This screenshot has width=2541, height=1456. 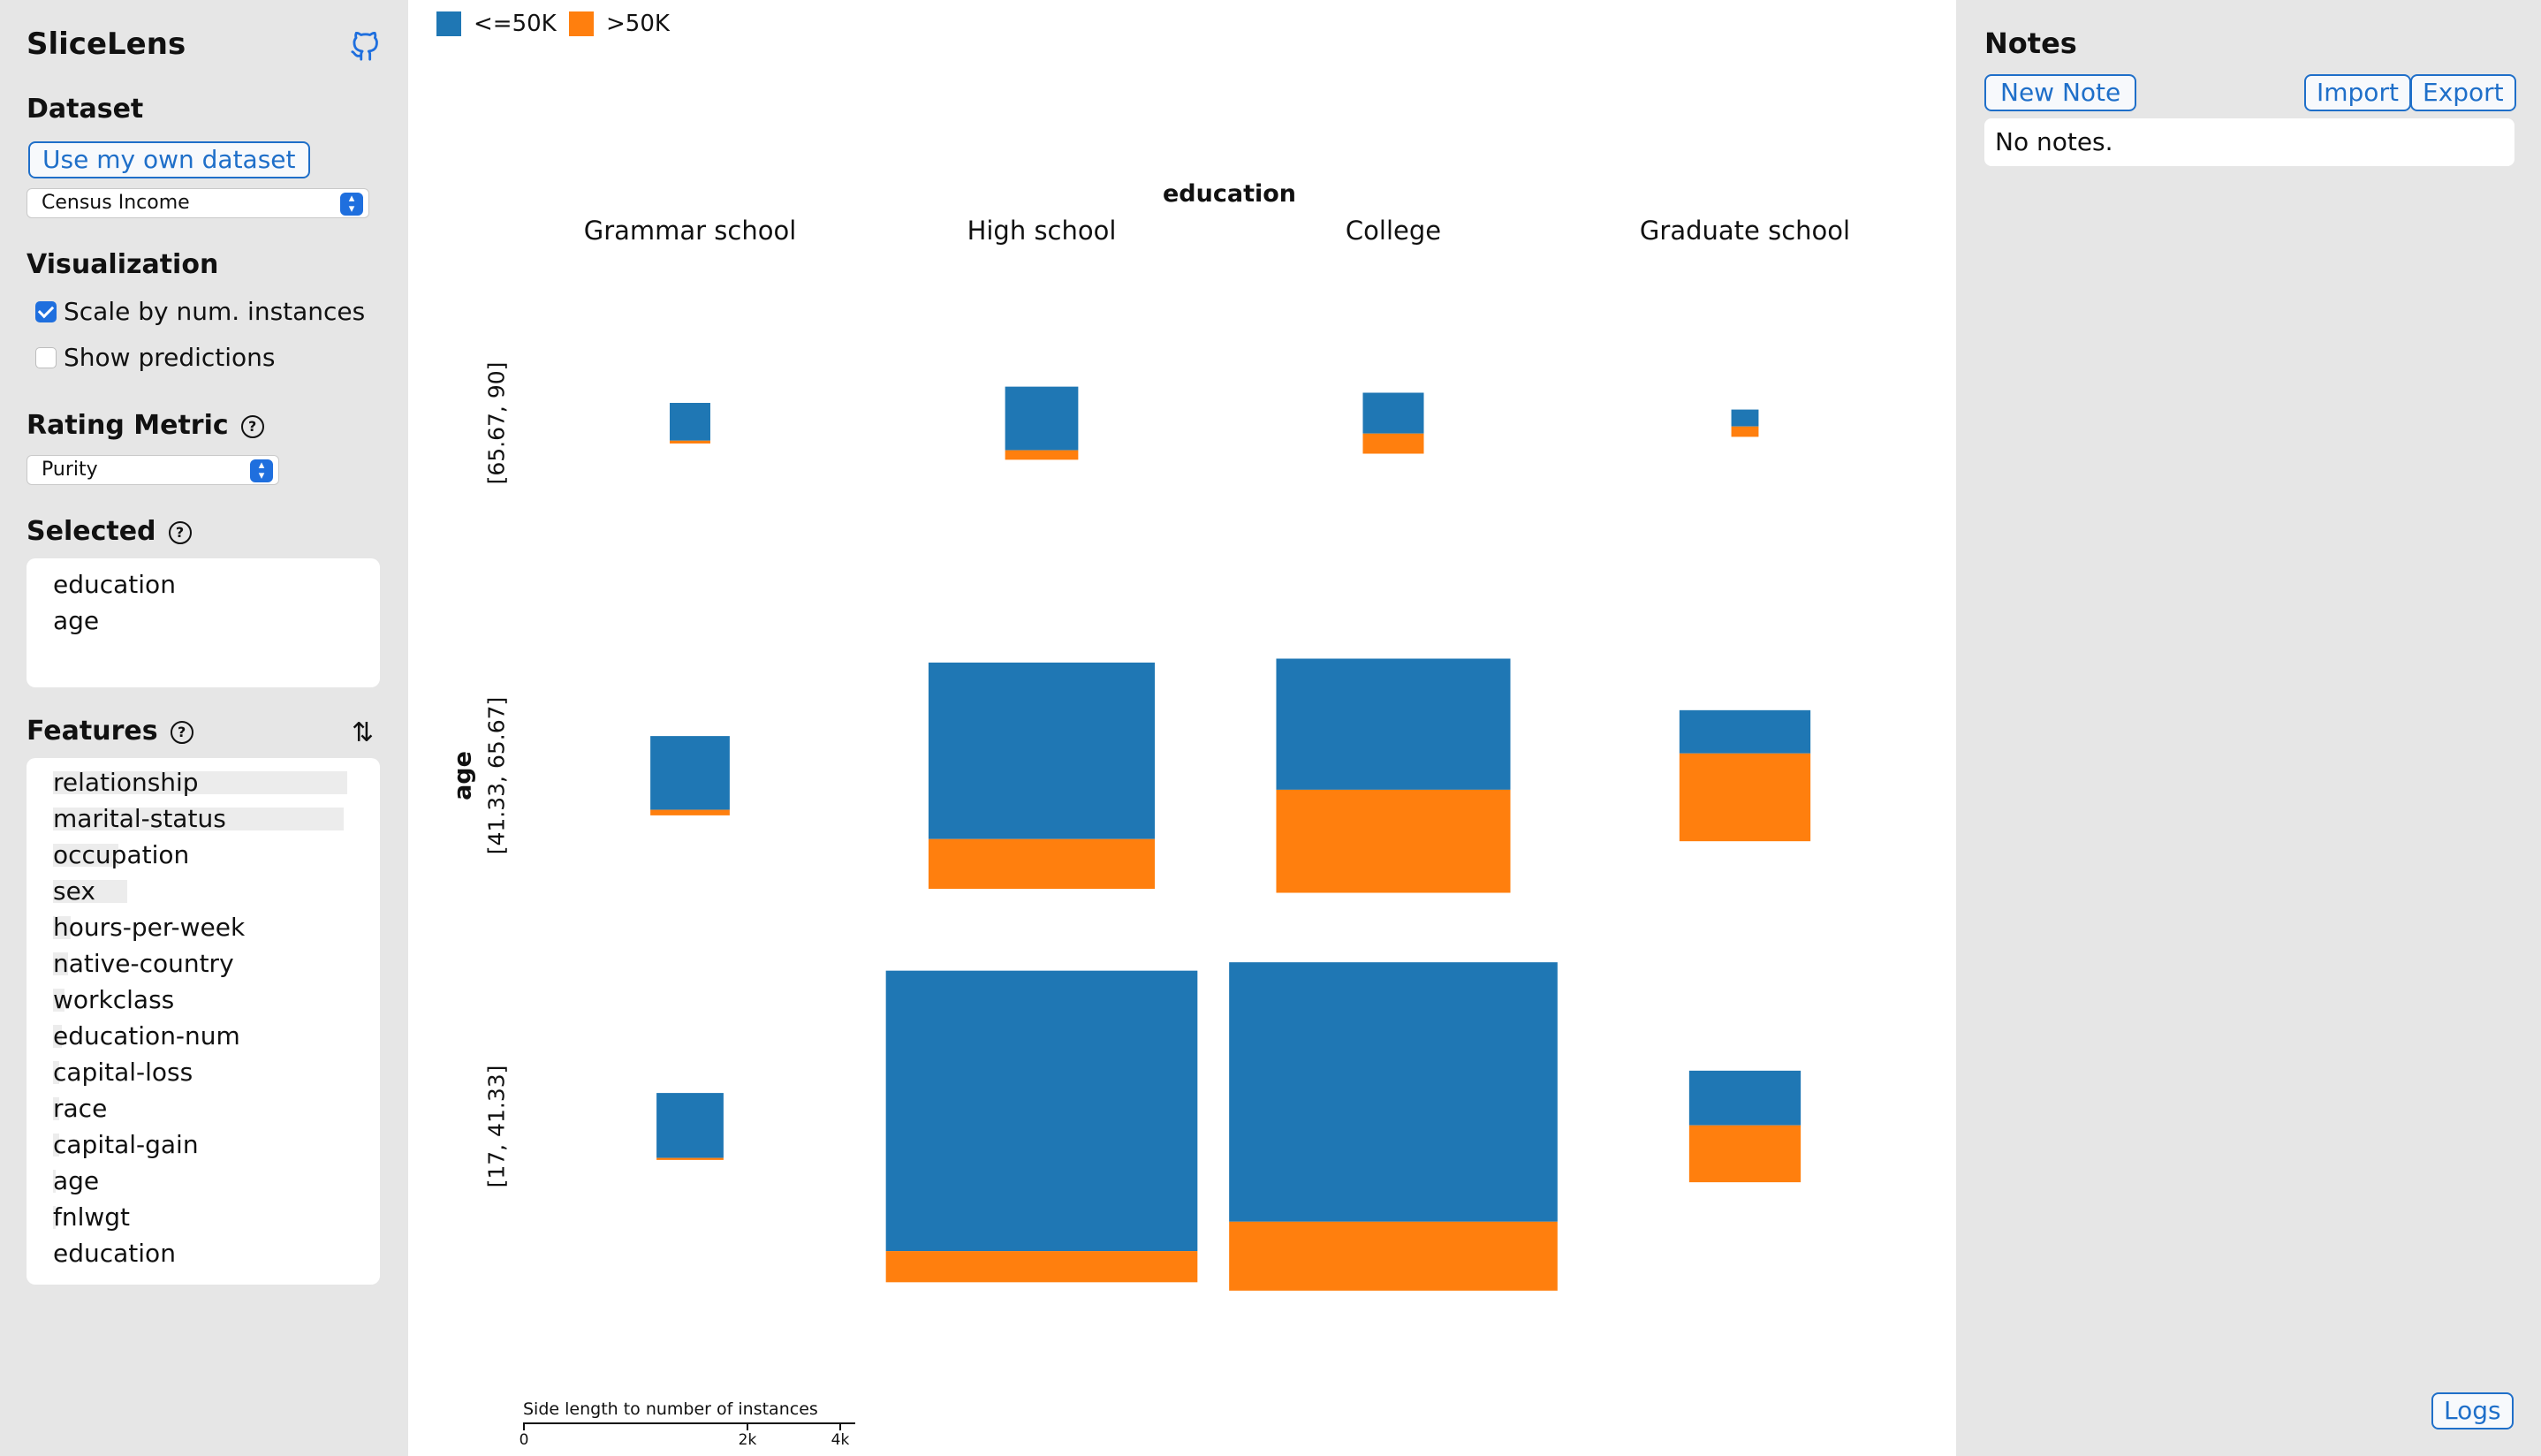 I want to click on selected-label: Selected, so click(x=92, y=531).